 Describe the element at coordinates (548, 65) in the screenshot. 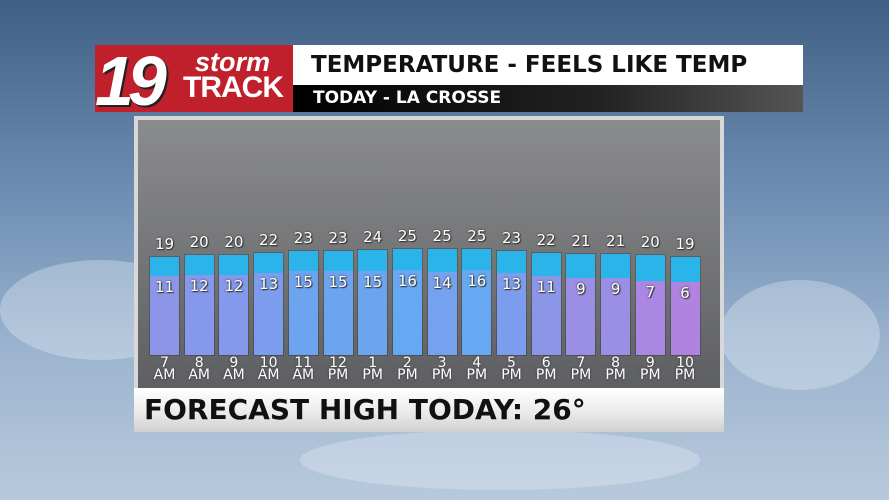

I see `graphic-title: TEMPERATURE - FEELS LIKE TEMP` at that location.